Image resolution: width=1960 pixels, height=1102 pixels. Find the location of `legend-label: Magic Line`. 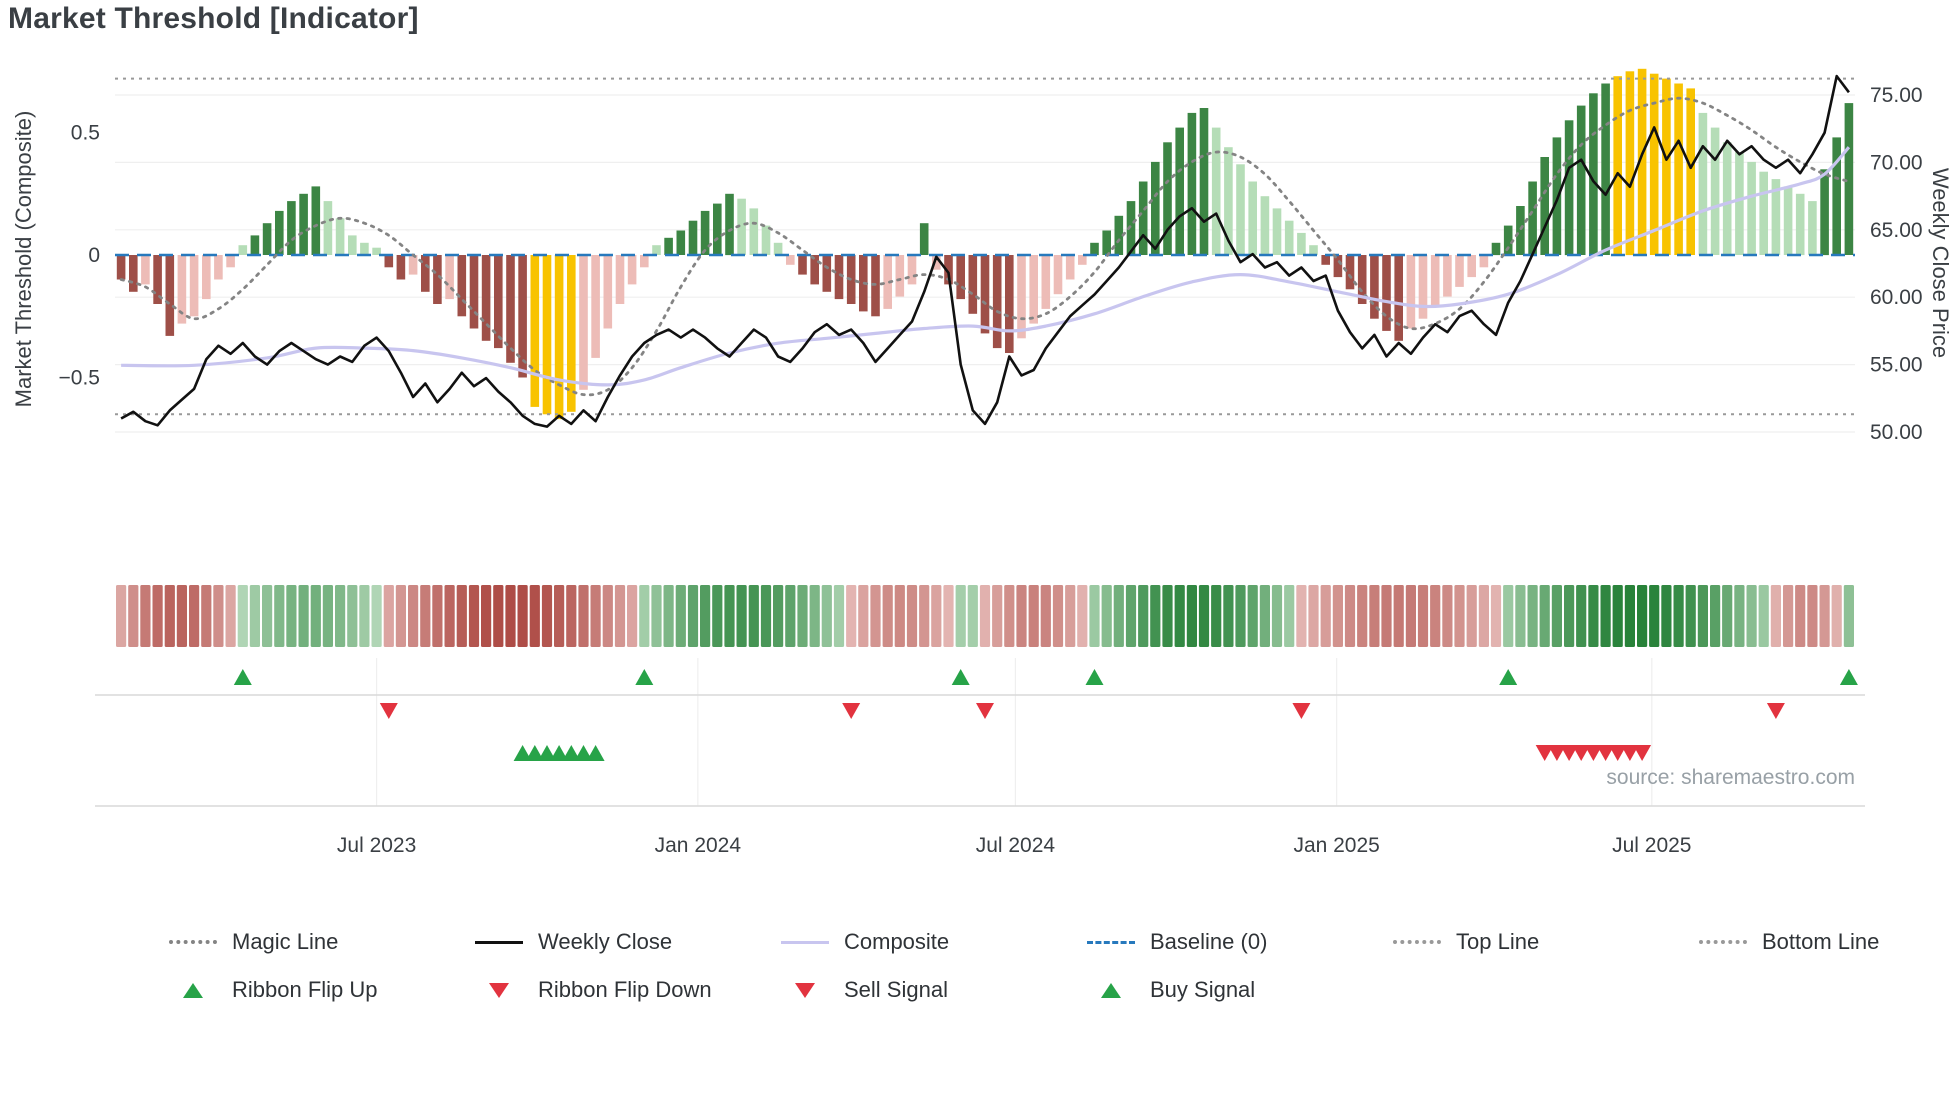

legend-label: Magic Line is located at coordinates (285, 941).